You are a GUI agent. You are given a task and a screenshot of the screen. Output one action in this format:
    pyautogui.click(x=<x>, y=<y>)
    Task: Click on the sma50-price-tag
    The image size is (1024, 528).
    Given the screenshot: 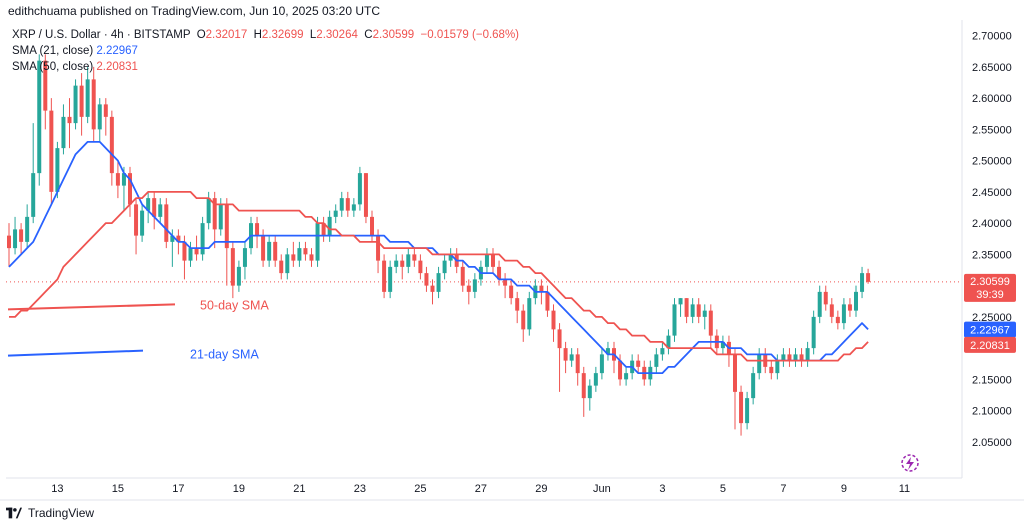 What is the action you would take?
    pyautogui.click(x=990, y=344)
    